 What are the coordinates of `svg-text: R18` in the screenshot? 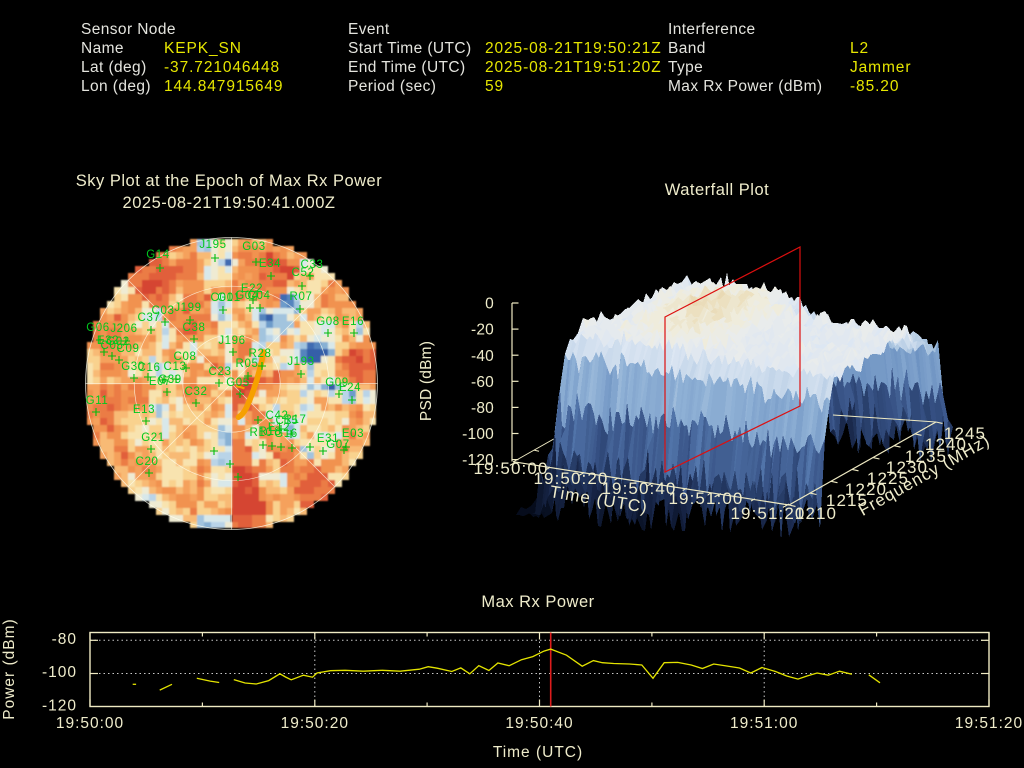 It's located at (270, 432).